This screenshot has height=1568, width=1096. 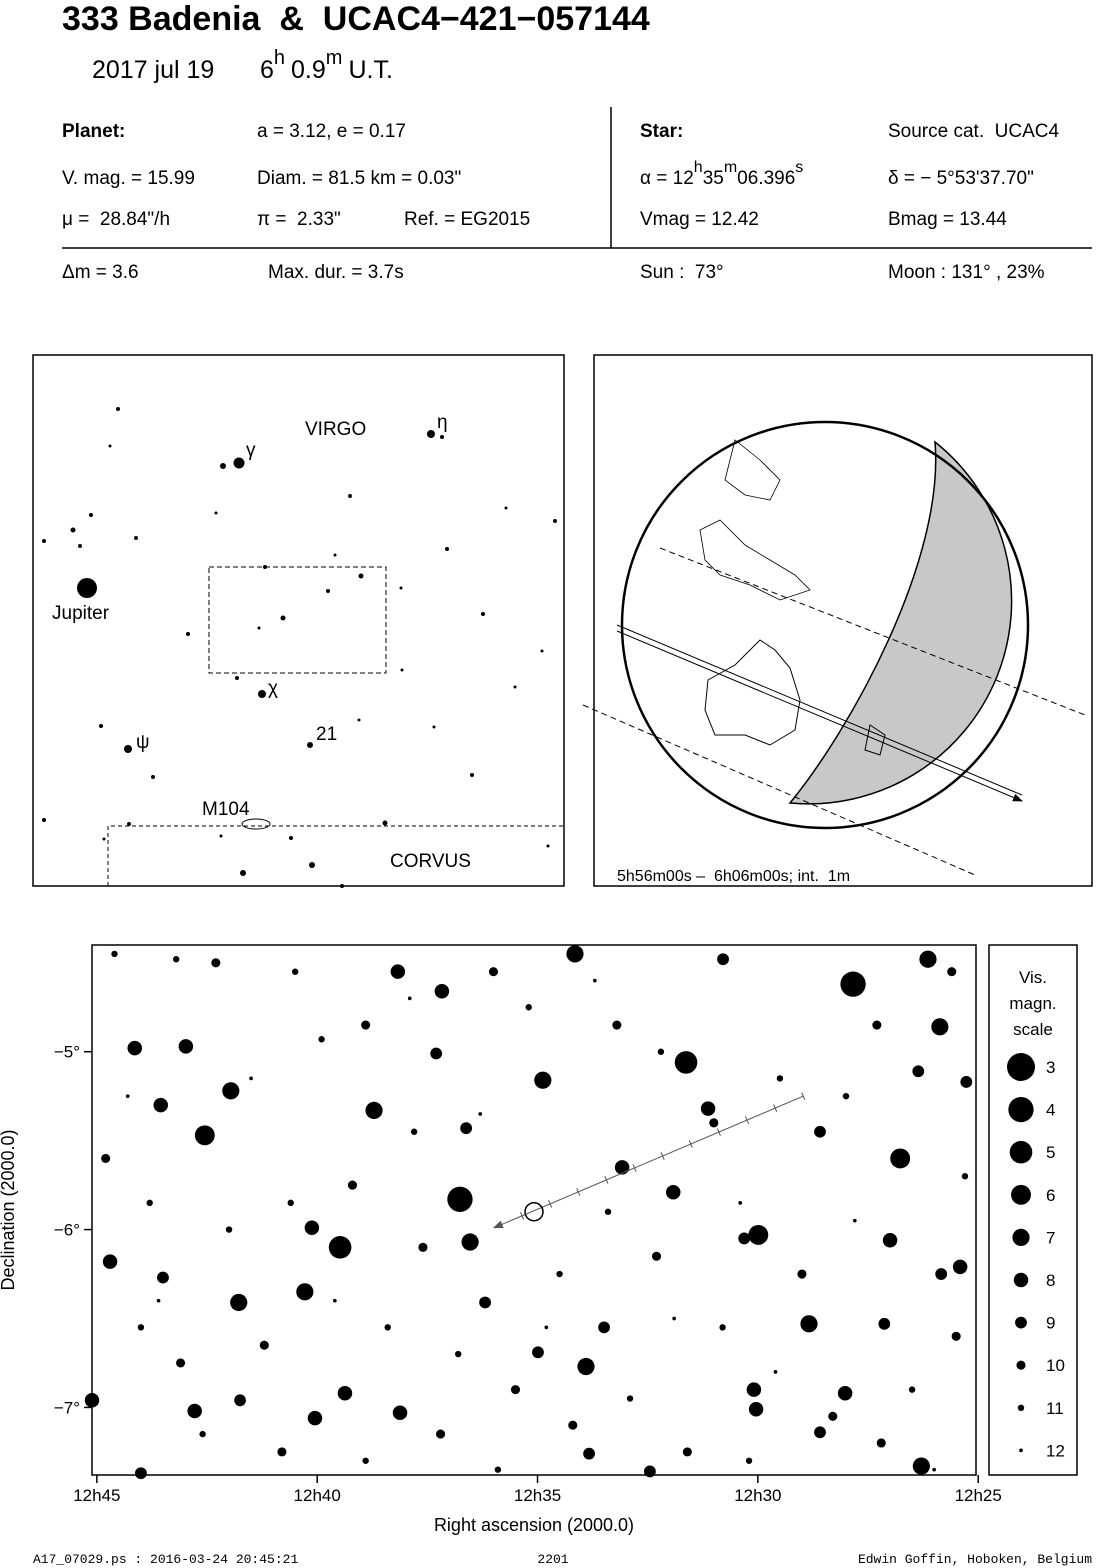 What do you see at coordinates (667, 178) in the screenshot?
I see `alpha-h: α = 12` at bounding box center [667, 178].